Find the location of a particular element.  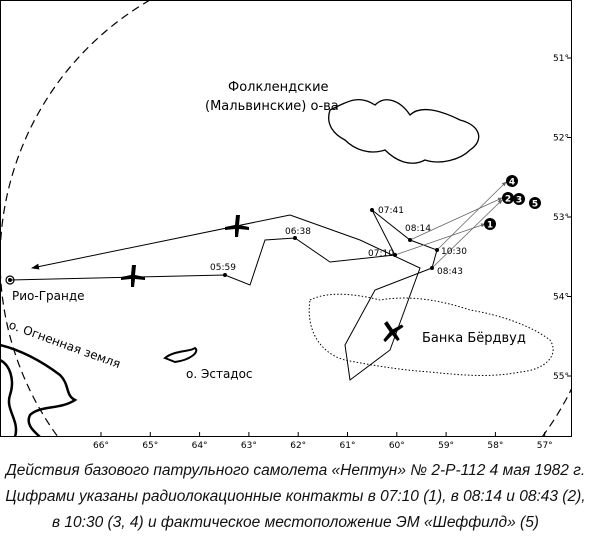

contact-label: 1 is located at coordinates (490, 226).